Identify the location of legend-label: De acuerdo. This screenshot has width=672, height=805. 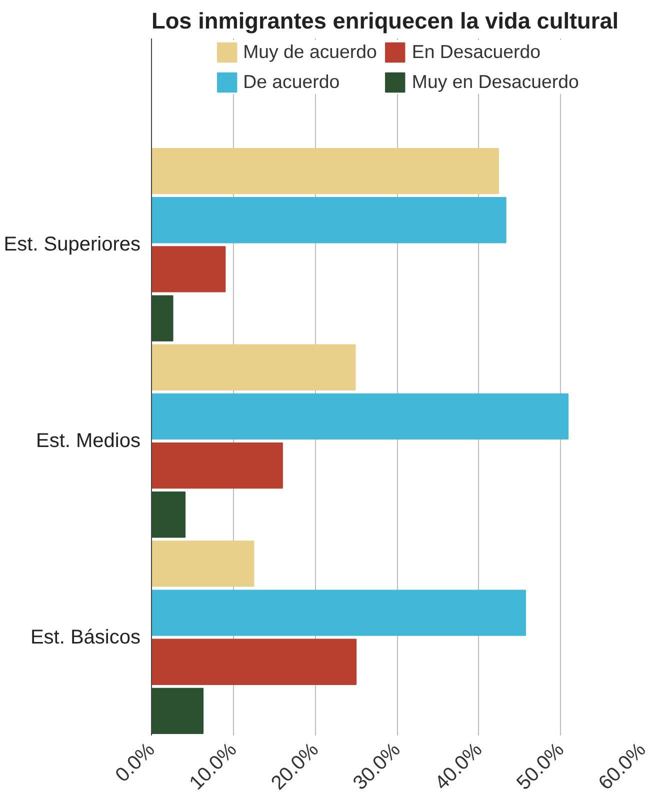
(291, 82).